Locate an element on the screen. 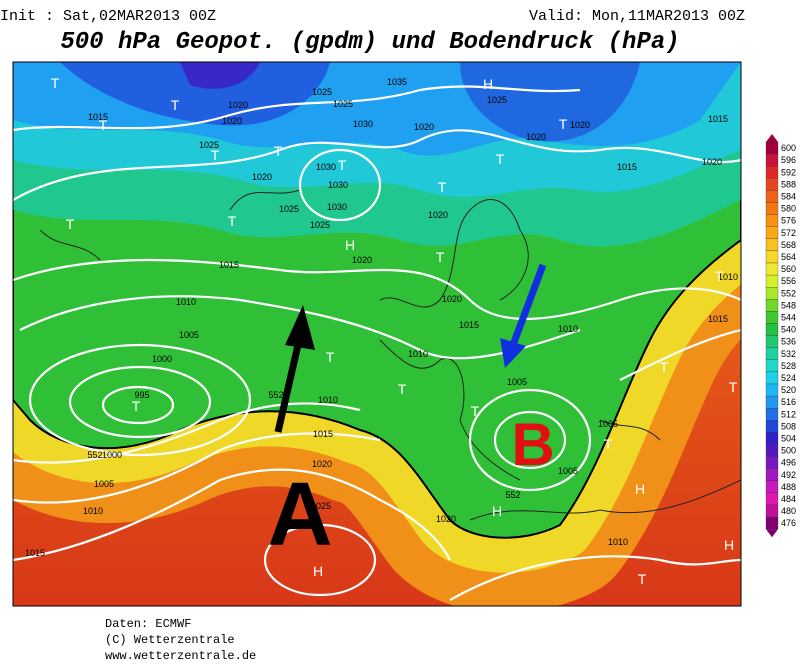 The image size is (812, 671). colorbar-label: 560 is located at coordinates (788, 269).